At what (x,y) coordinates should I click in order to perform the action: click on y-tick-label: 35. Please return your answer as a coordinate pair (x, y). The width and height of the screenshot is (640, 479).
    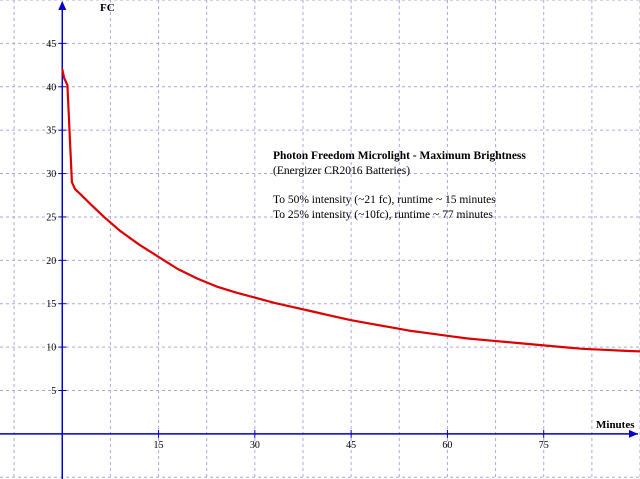
    Looking at the image, I should click on (51, 131).